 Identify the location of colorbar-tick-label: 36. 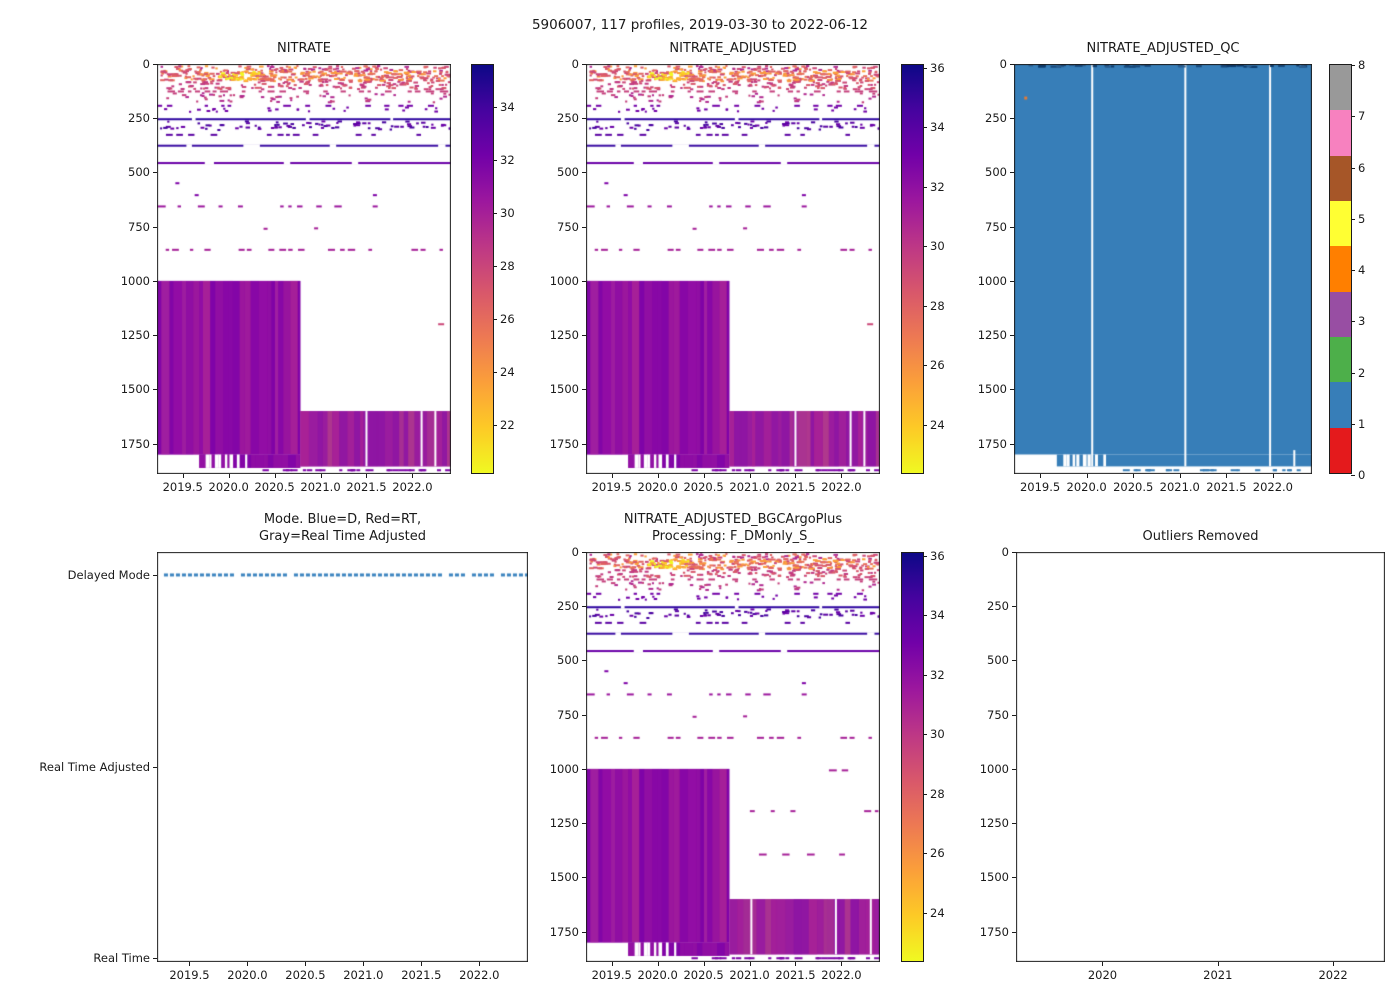
(937, 67).